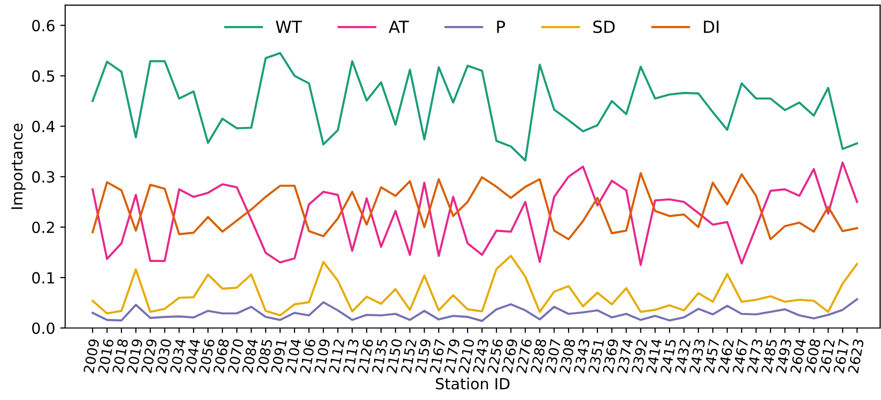  What do you see at coordinates (134, 356) in the screenshot?
I see `x-tick-label: 2019` at bounding box center [134, 356].